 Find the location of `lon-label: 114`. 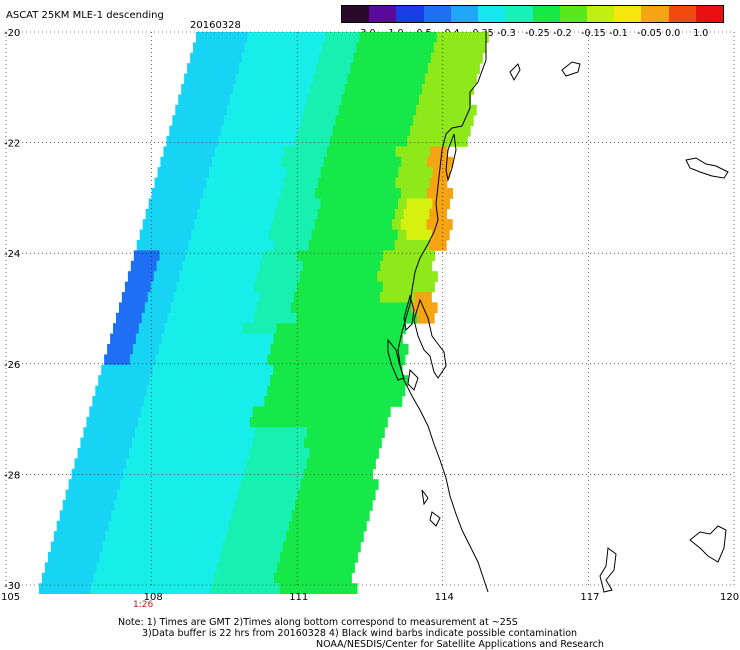

lon-label: 114 is located at coordinates (444, 597).